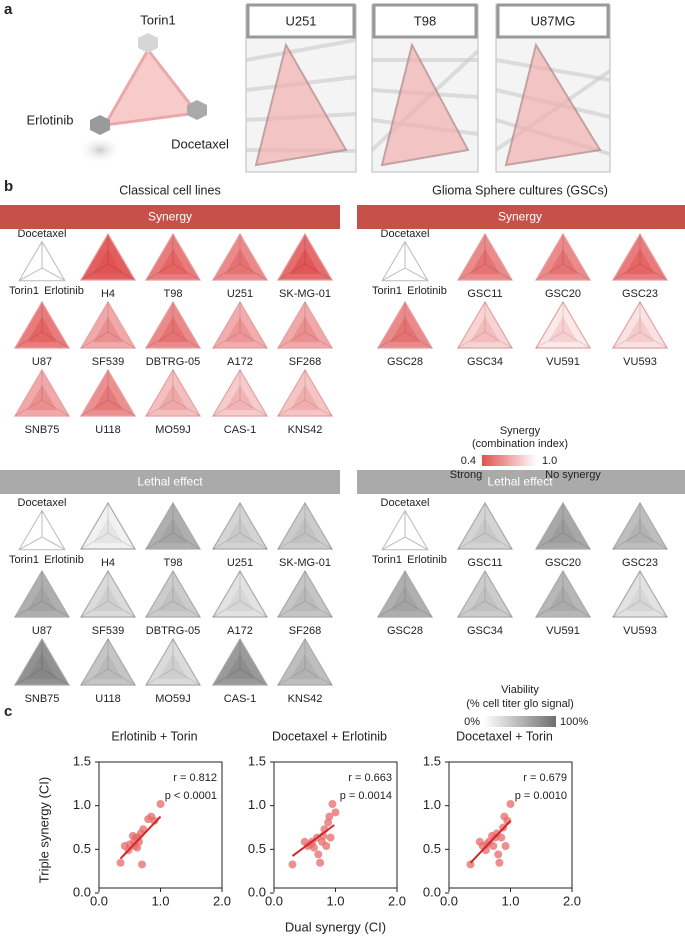 This screenshot has width=685, height=938. Describe the element at coordinates (142, 98) in the screenshot. I see `illustration` at that location.